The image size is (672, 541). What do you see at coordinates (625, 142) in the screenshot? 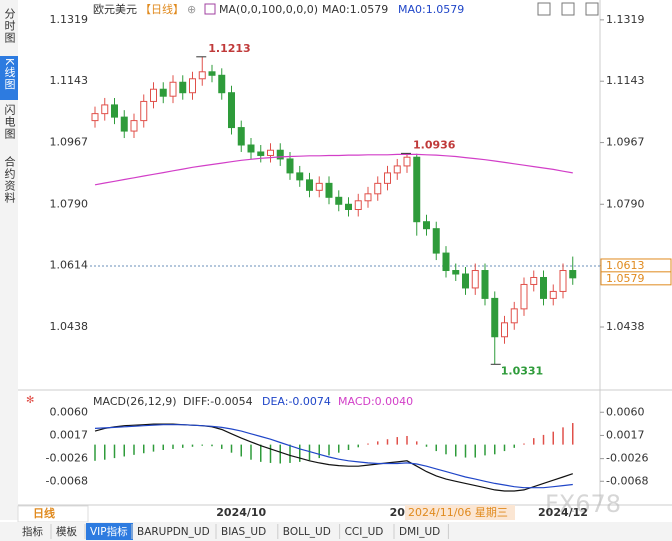
I see `y-tick-label: 1.0967` at bounding box center [625, 142].